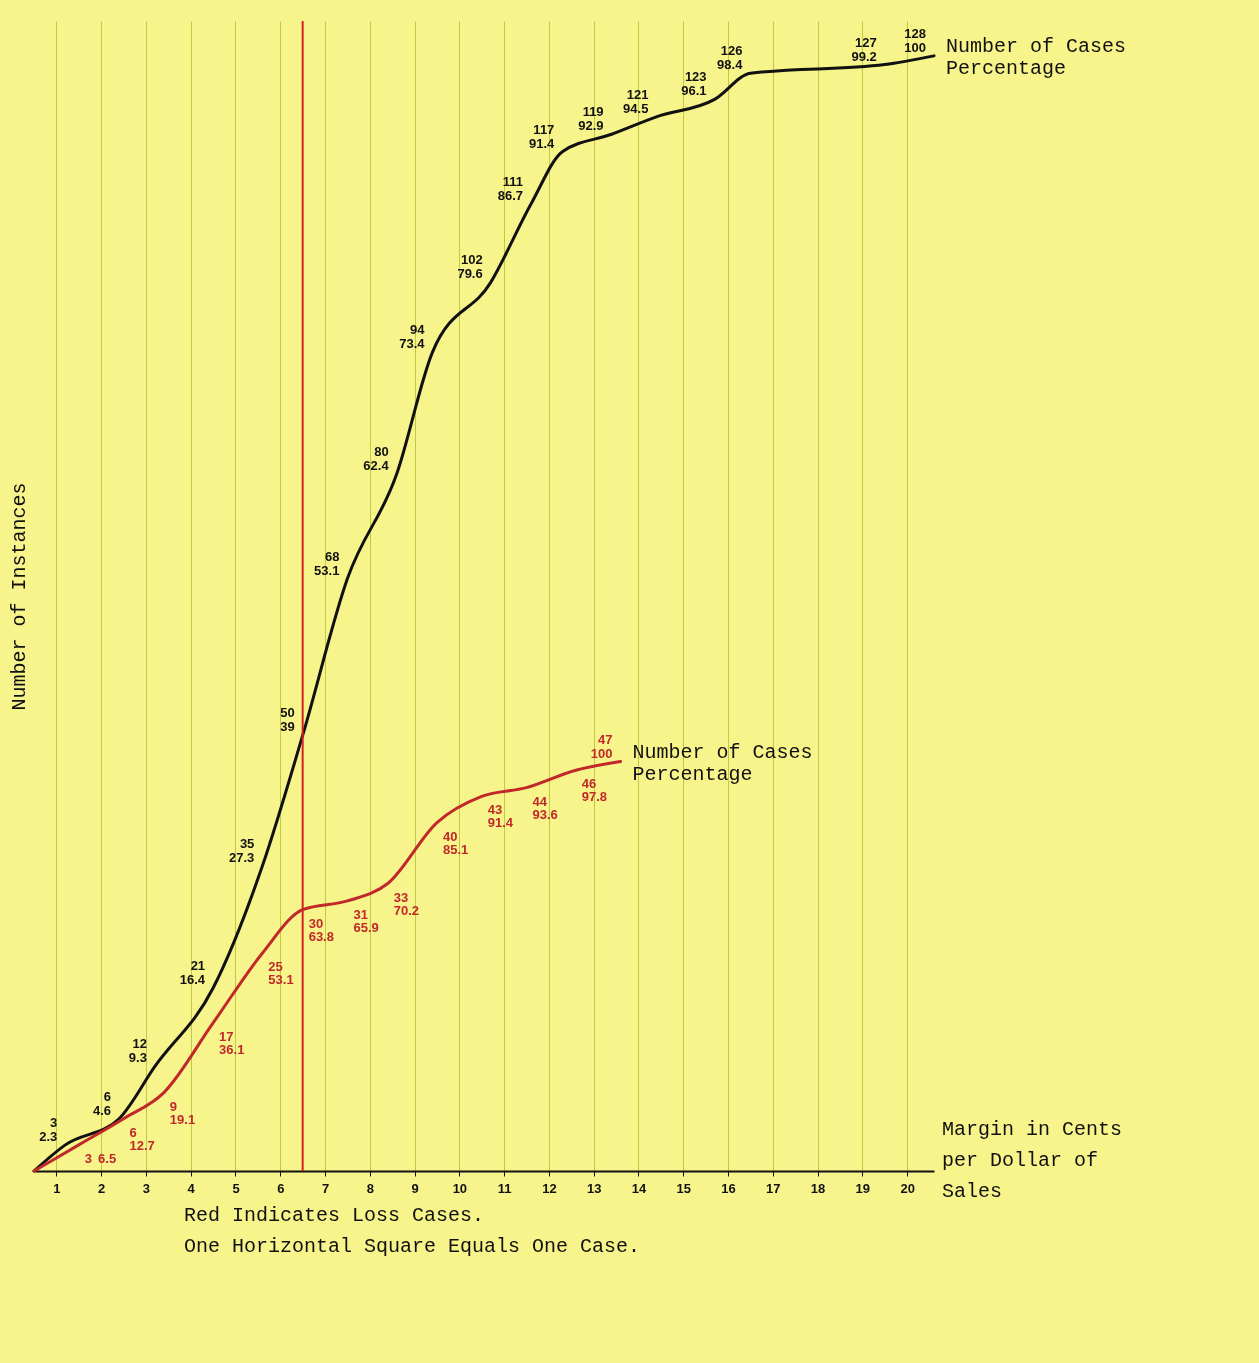 This screenshot has height=1363, width=1259. I want to click on x-tick-label: 7, so click(325, 1188).